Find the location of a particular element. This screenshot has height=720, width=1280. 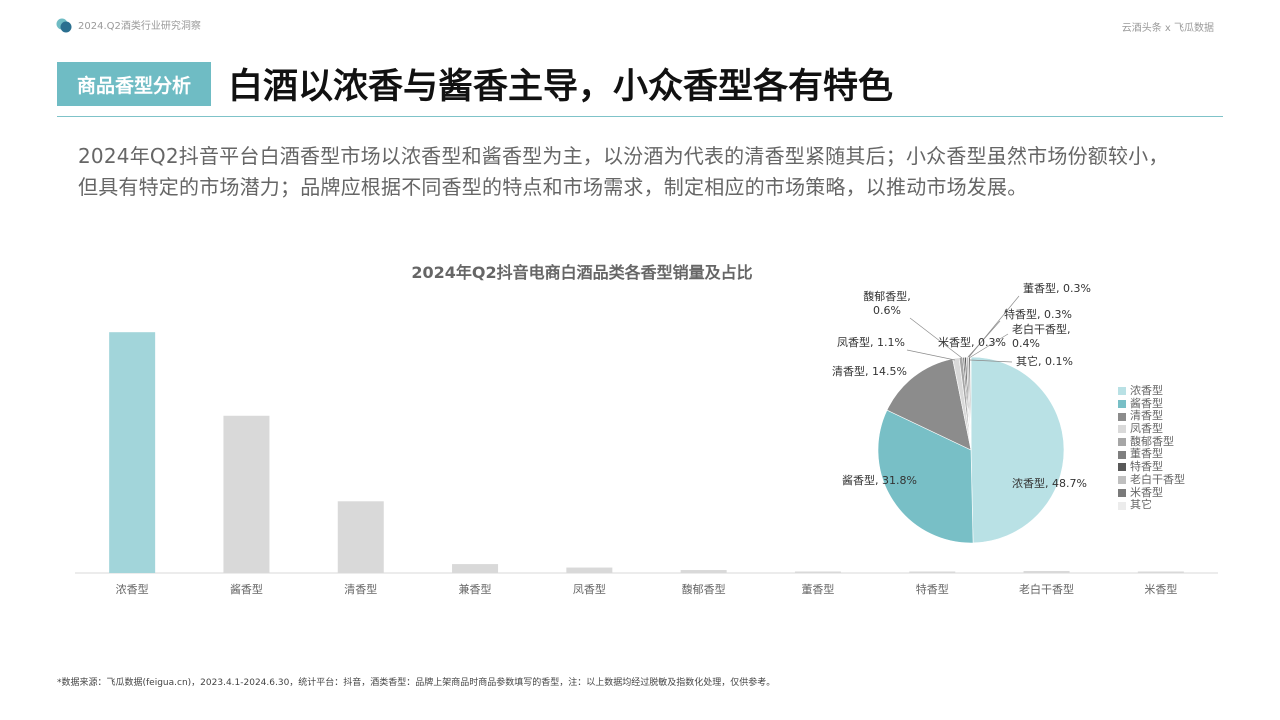

legend-label: 特香型 is located at coordinates (1146, 467).